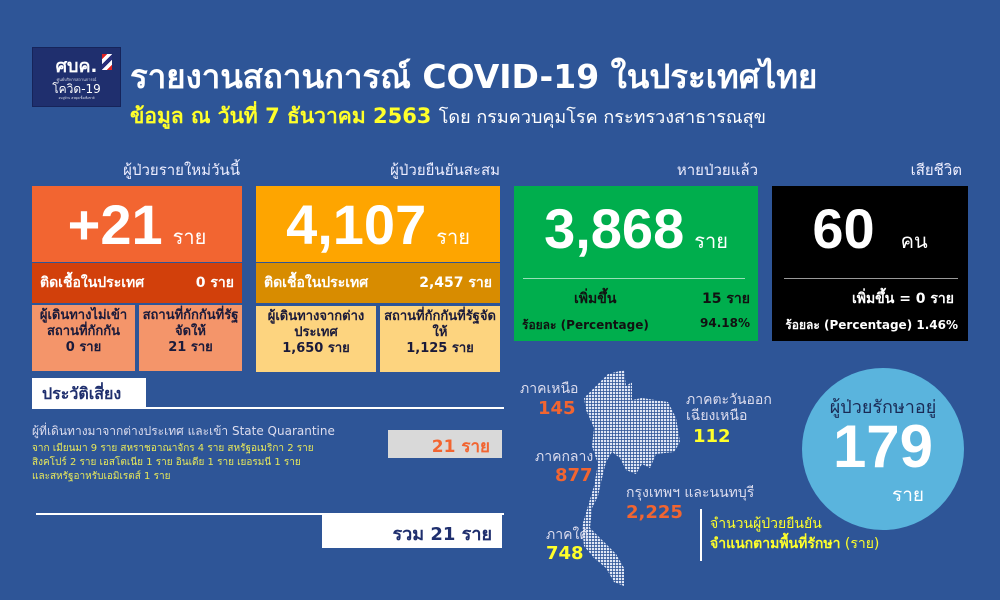 The image size is (1000, 600). Describe the element at coordinates (83, 338) in the screenshot. I see `new-cell-1: ผู้เดินทางไม่เข้าสถานที่กักกัน 0 ราย` at that location.